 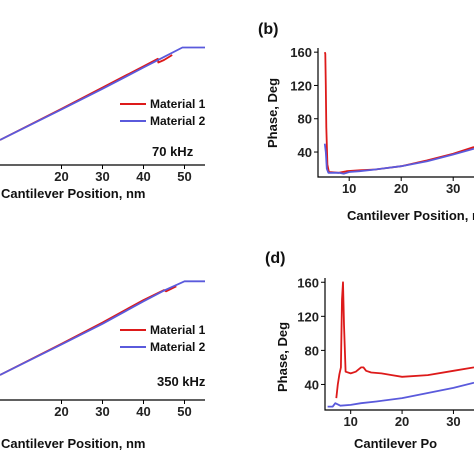 What do you see at coordinates (282, 357) in the screenshot?
I see `panel-d-y-label: Phase, Deg` at bounding box center [282, 357].